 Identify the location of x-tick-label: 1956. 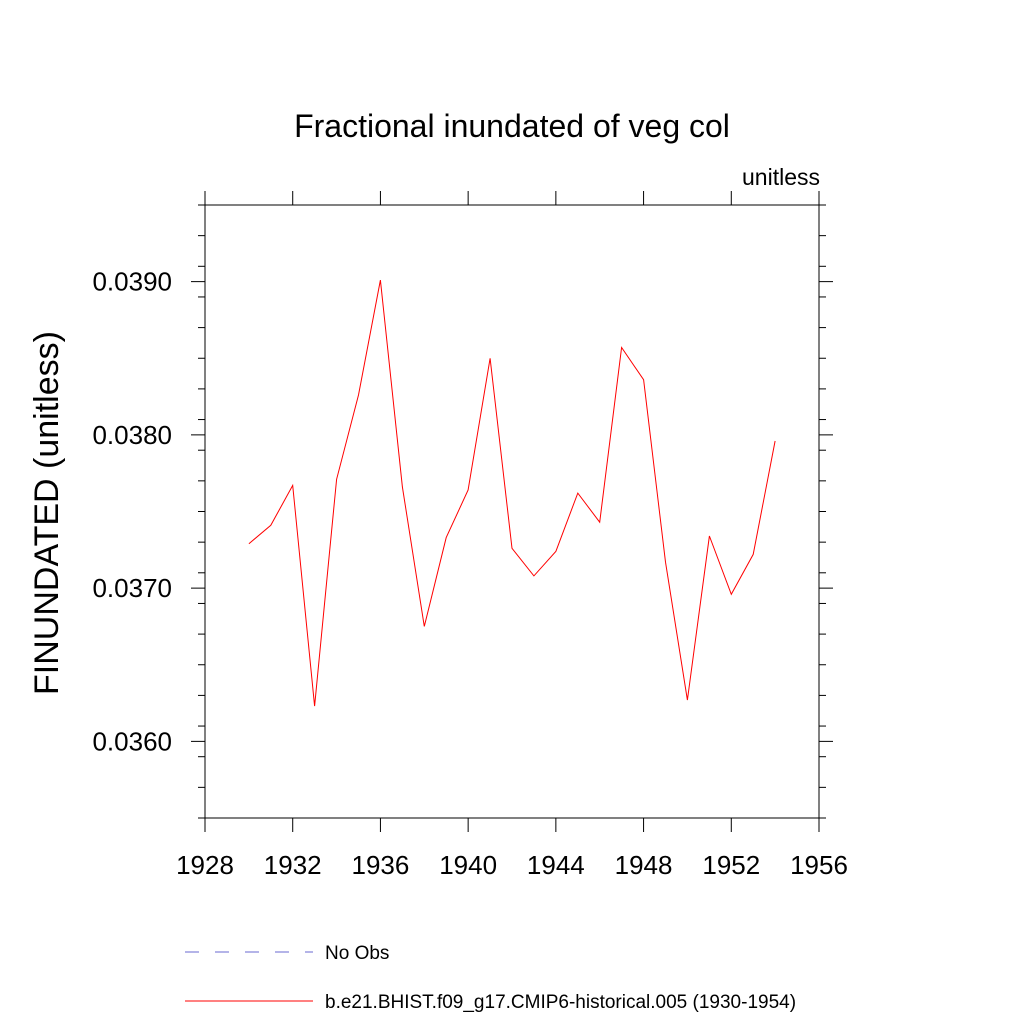
(819, 865).